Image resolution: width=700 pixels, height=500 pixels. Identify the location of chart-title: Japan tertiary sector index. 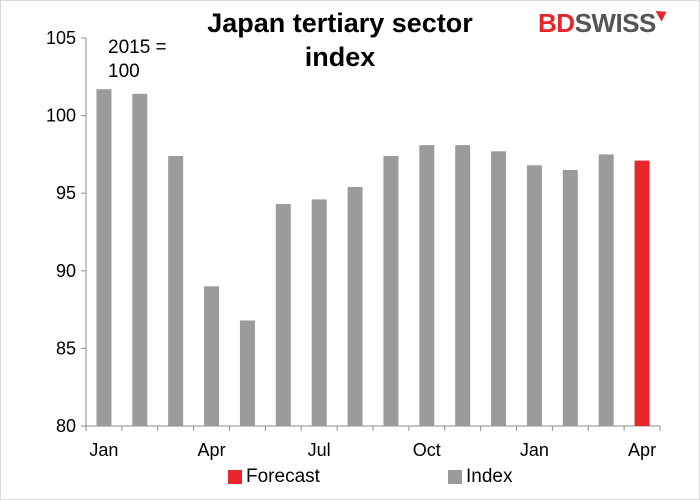
(340, 40).